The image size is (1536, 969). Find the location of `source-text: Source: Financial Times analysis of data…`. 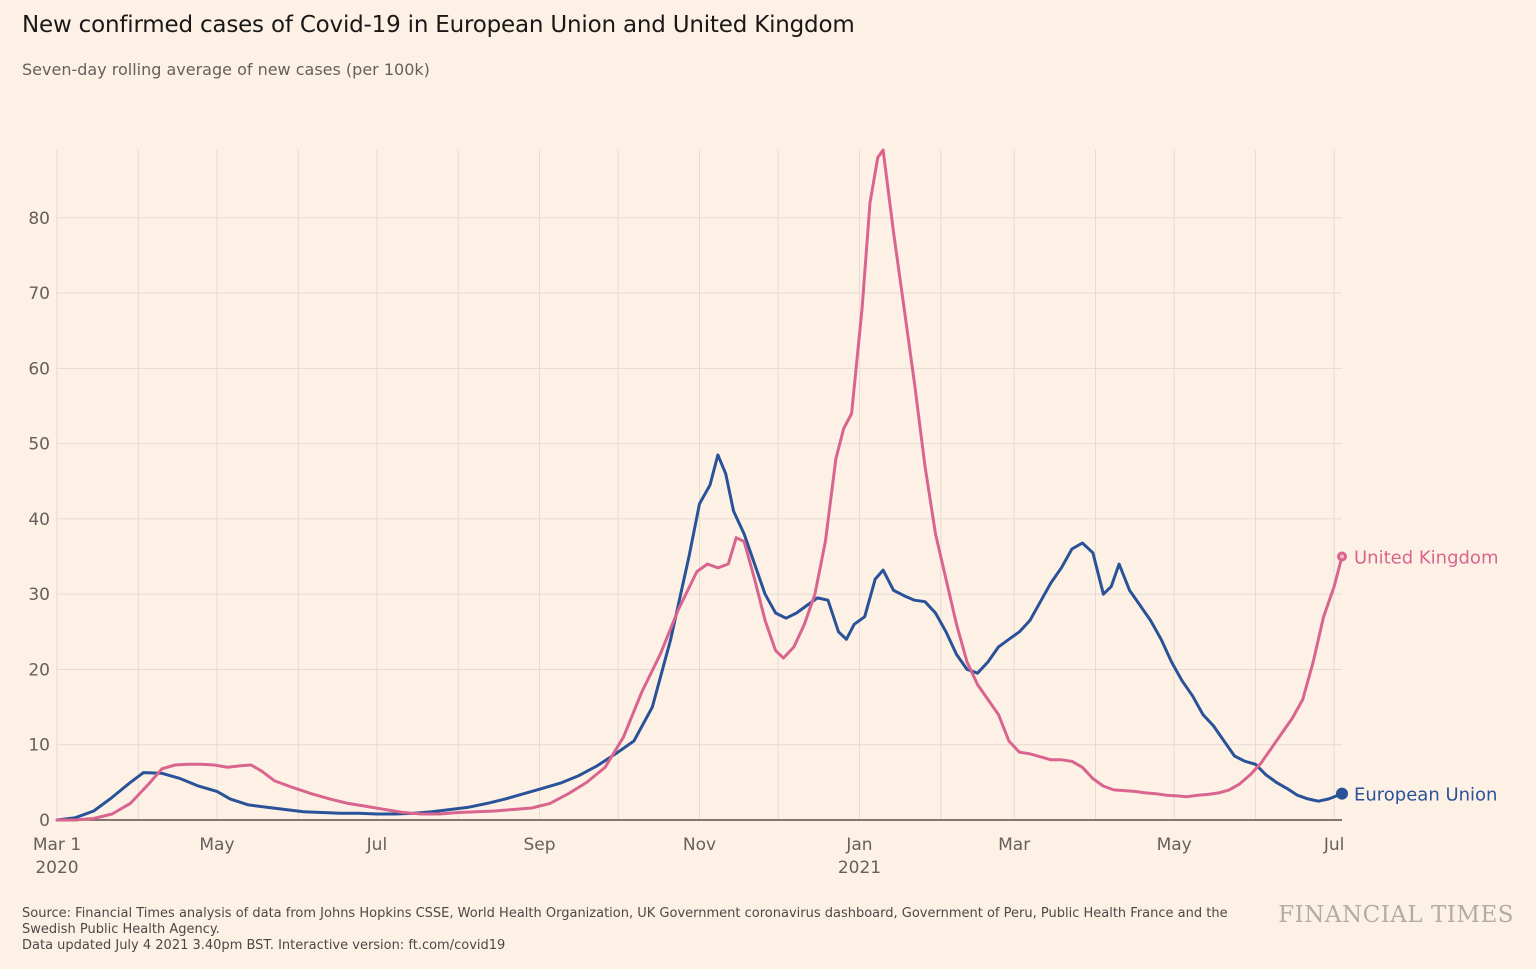

source-text: Source: Financial Times analysis of data… is located at coordinates (625, 921).